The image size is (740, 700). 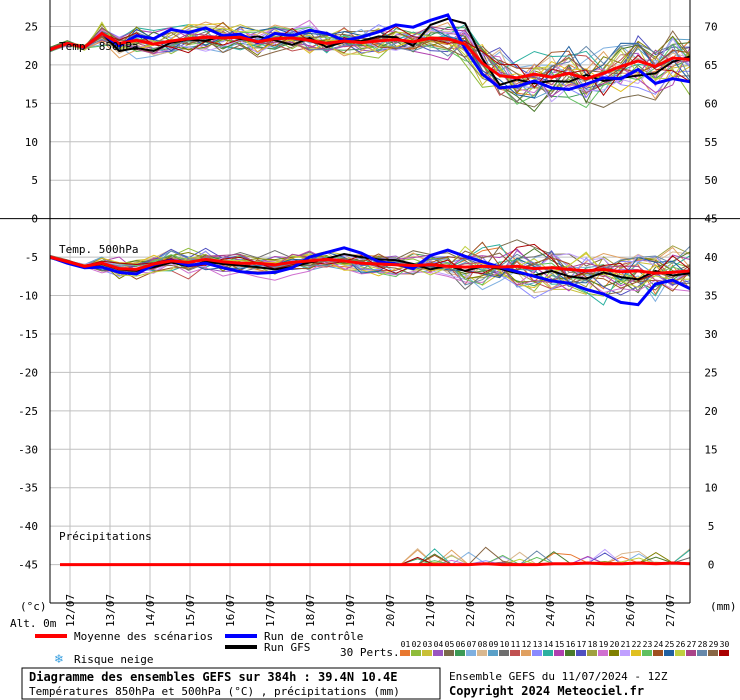 I want to click on left-tick-label: -10, so click(x=28, y=296).